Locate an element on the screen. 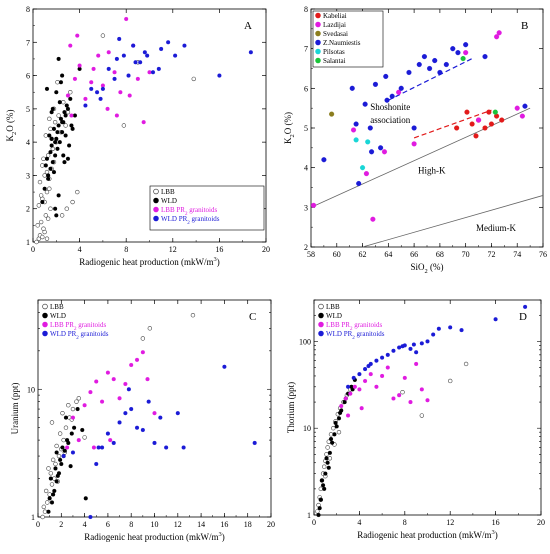  x-tick-label: 68 is located at coordinates (440, 254).